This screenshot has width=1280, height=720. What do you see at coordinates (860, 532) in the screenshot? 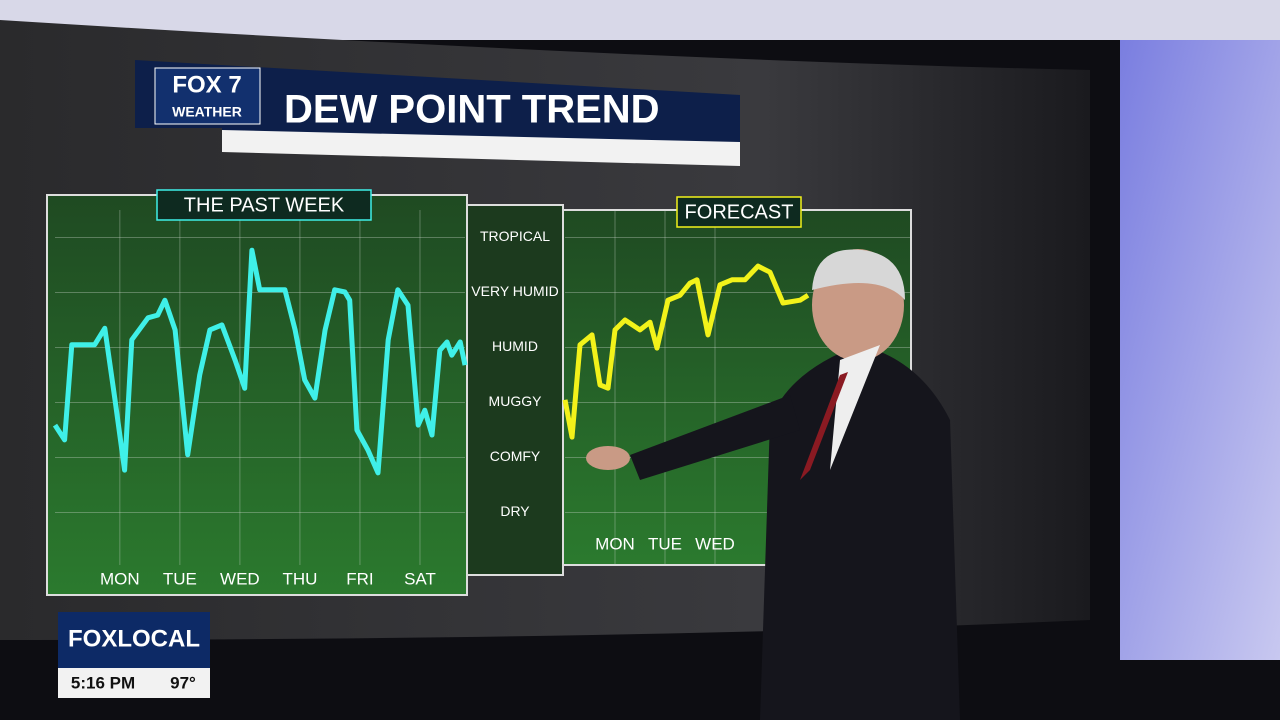
I see `presenter-body` at bounding box center [860, 532].